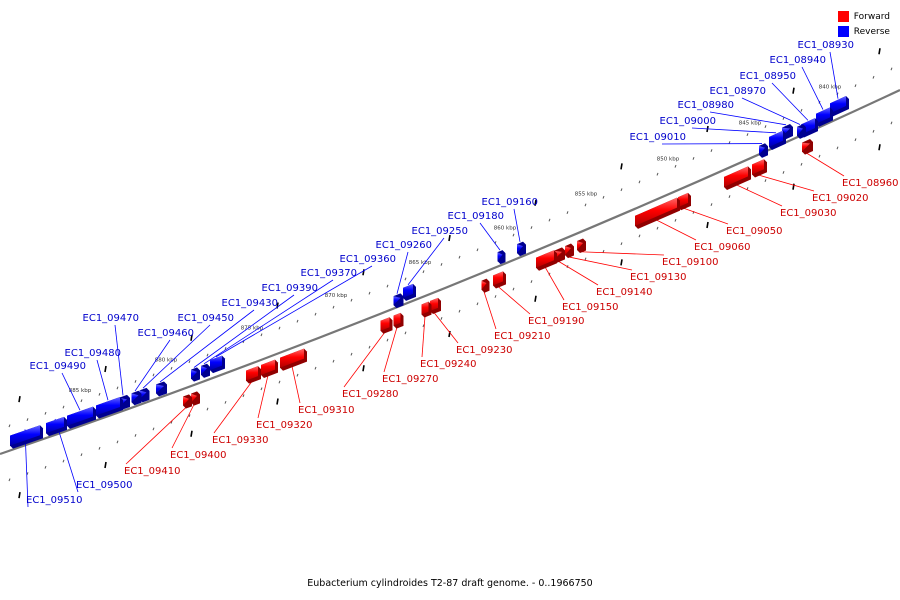  Describe the element at coordinates (404, 245) in the screenshot. I see `gene-label-ec1_09260: EC1_09260` at that location.